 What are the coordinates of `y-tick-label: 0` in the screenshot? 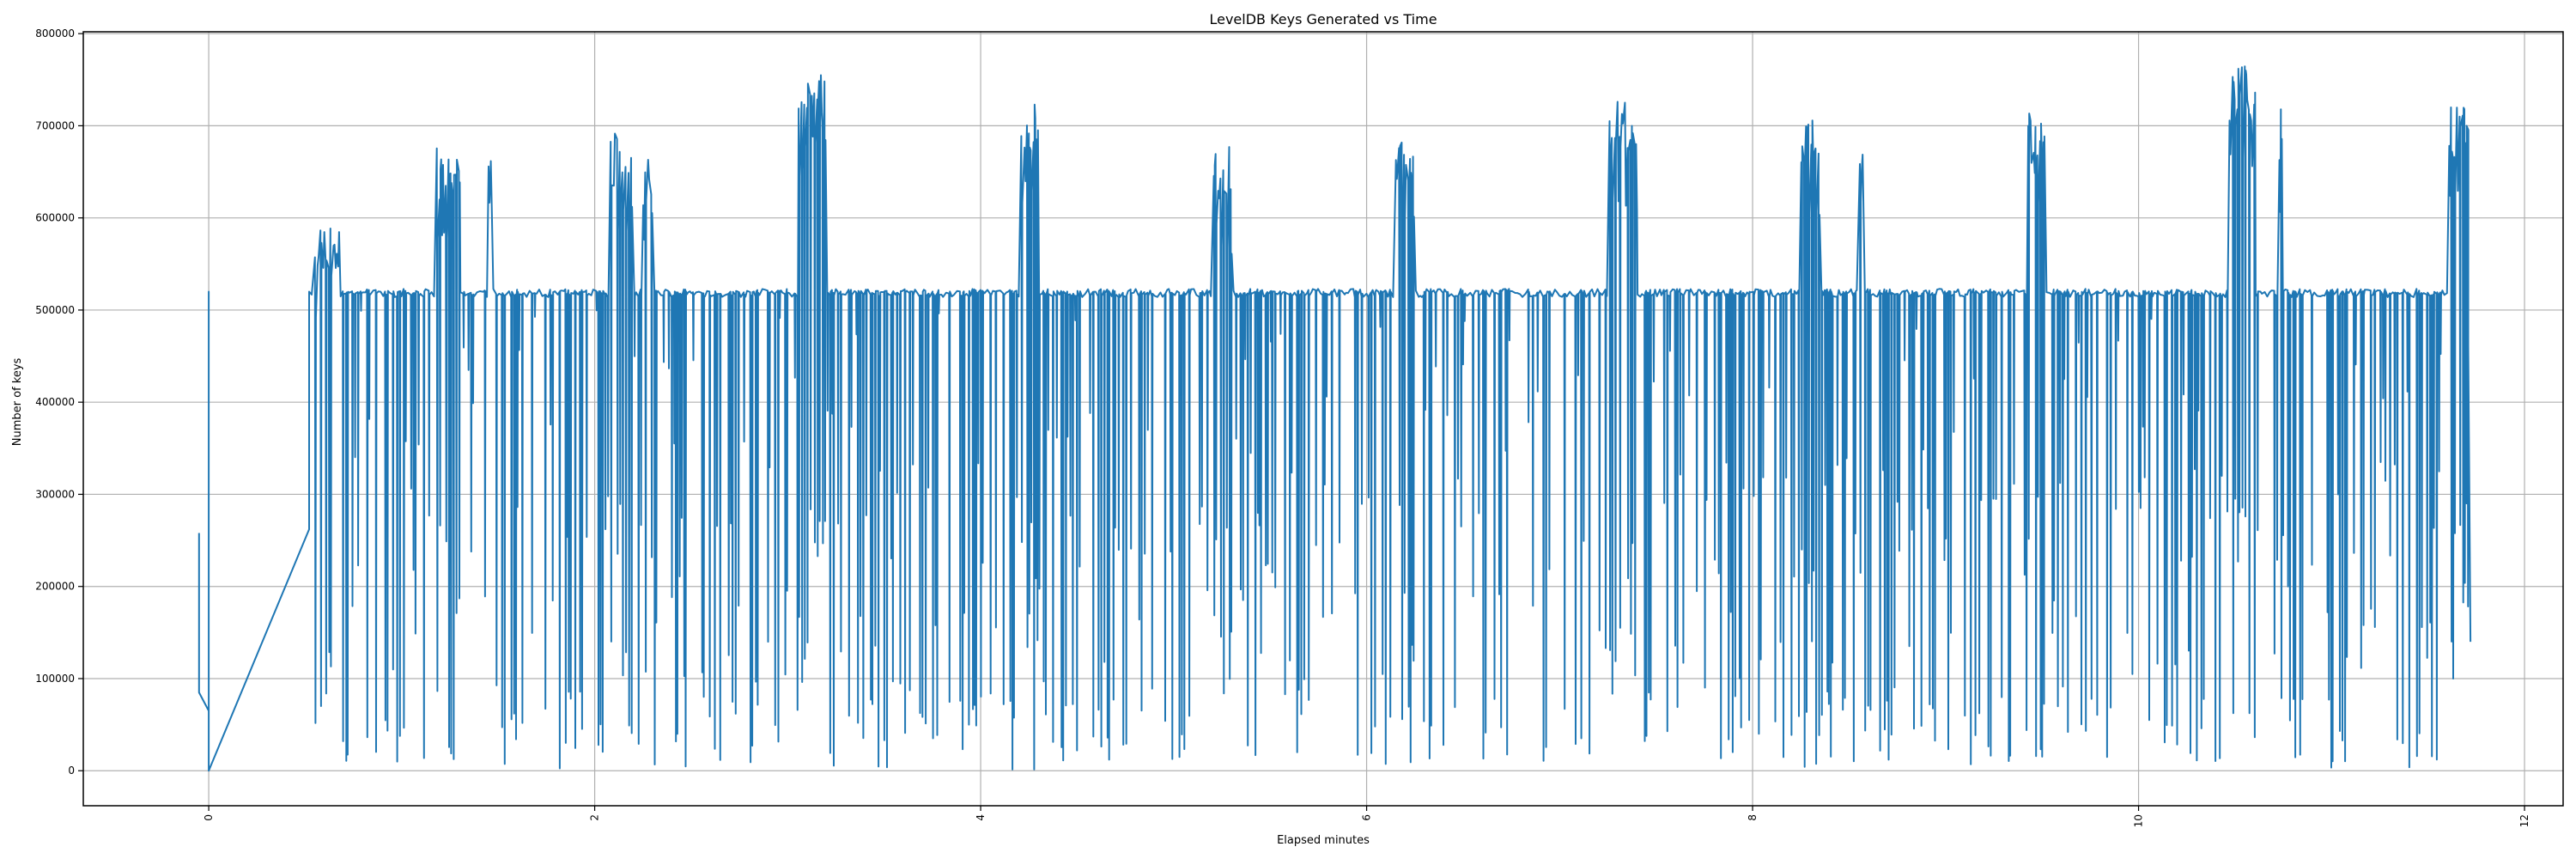 It's located at (71, 771).